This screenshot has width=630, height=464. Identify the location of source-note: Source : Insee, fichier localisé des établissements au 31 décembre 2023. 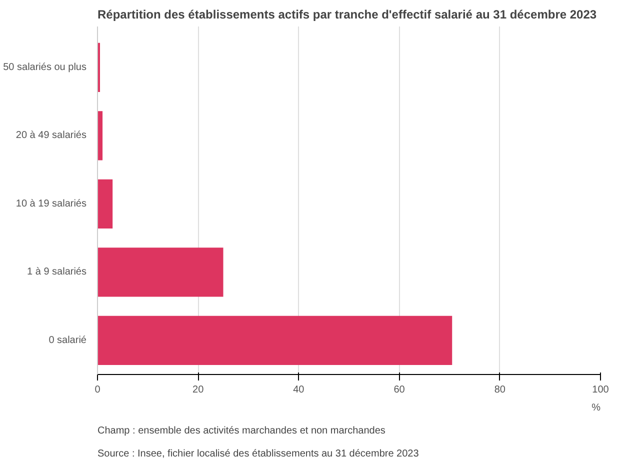
(259, 454).